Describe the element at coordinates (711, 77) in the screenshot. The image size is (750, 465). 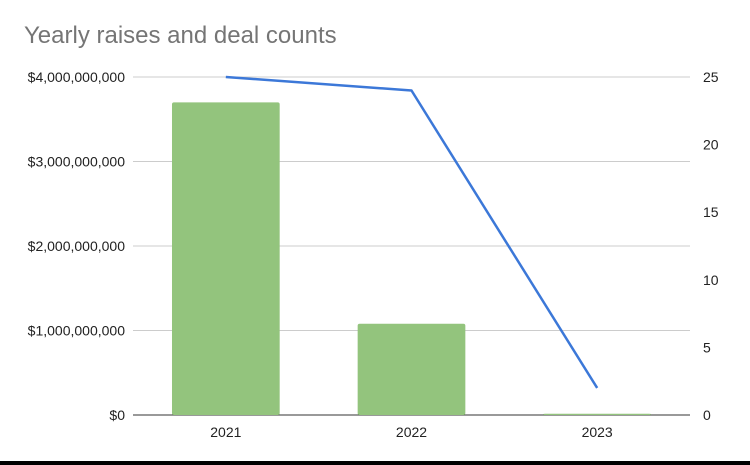
I see `right-y-tick-label: 25` at that location.